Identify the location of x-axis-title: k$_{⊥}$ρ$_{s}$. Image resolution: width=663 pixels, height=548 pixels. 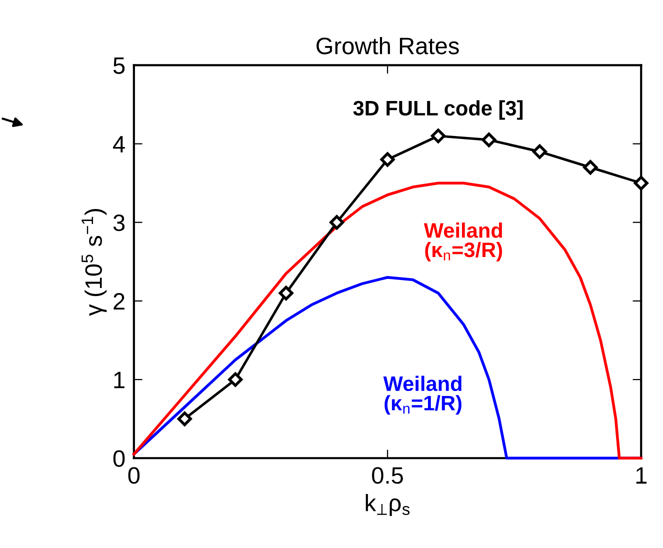
(388, 505).